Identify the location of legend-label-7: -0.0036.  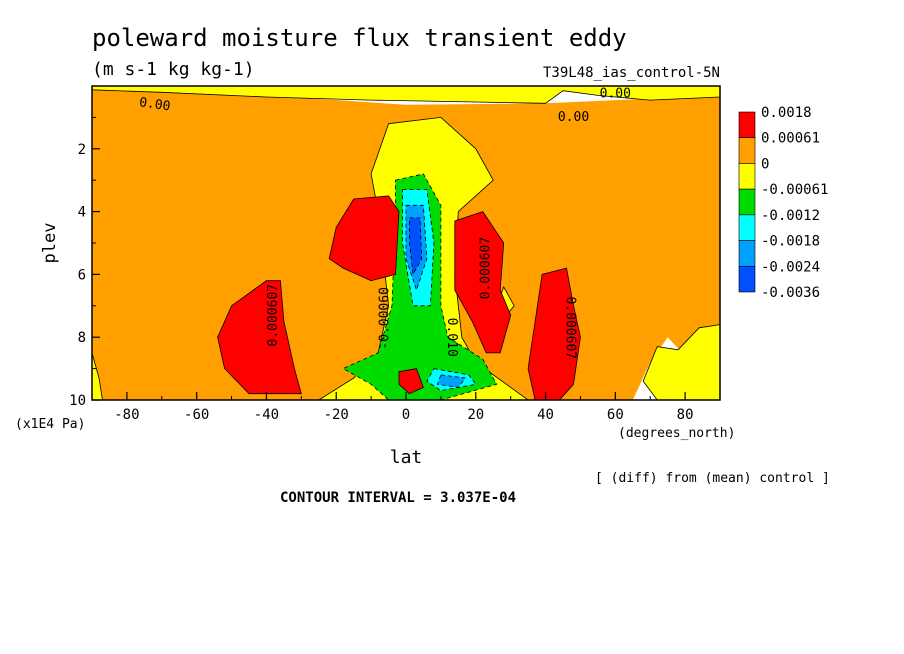
(790, 293).